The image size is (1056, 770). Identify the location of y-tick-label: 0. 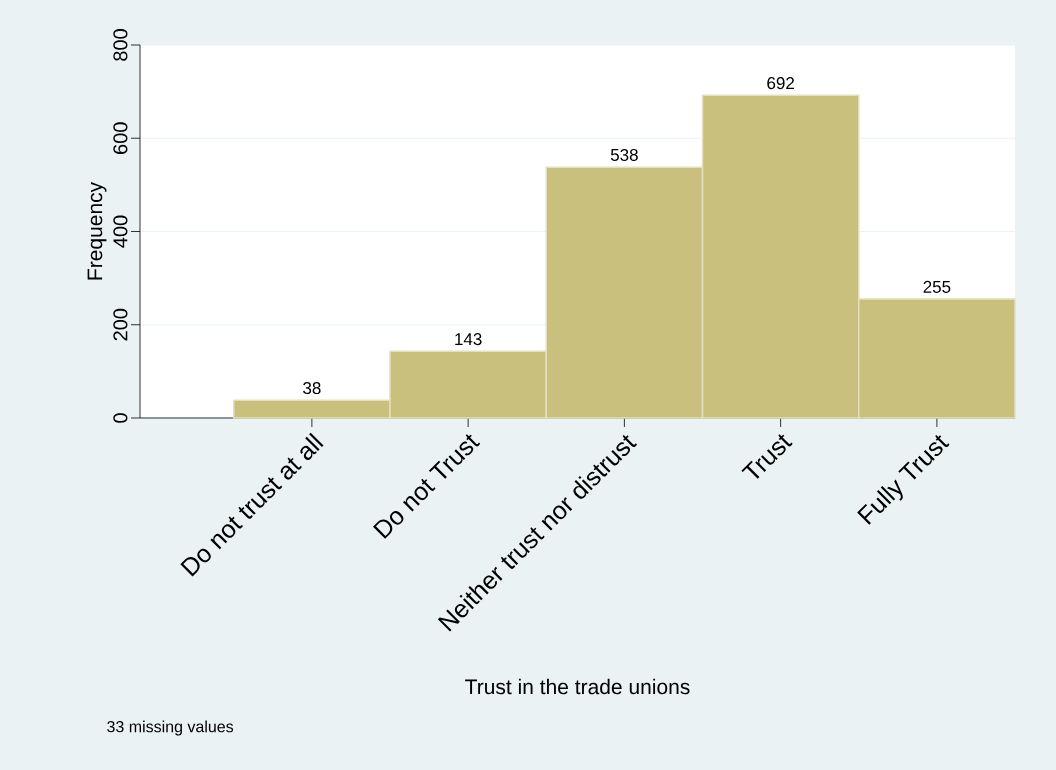
(120, 418).